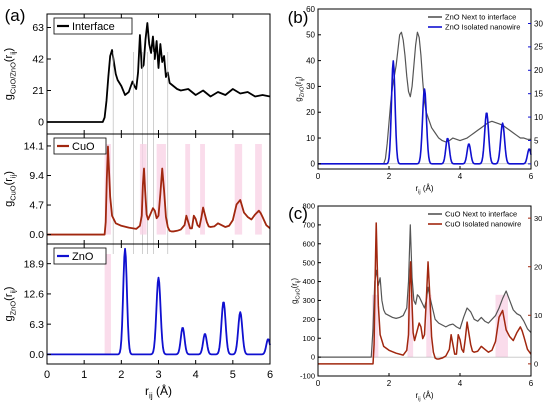 The width and height of the screenshot is (550, 405). What do you see at coordinates (307, 376) in the screenshot?
I see `y-tick-label: -100` at bounding box center [307, 376].